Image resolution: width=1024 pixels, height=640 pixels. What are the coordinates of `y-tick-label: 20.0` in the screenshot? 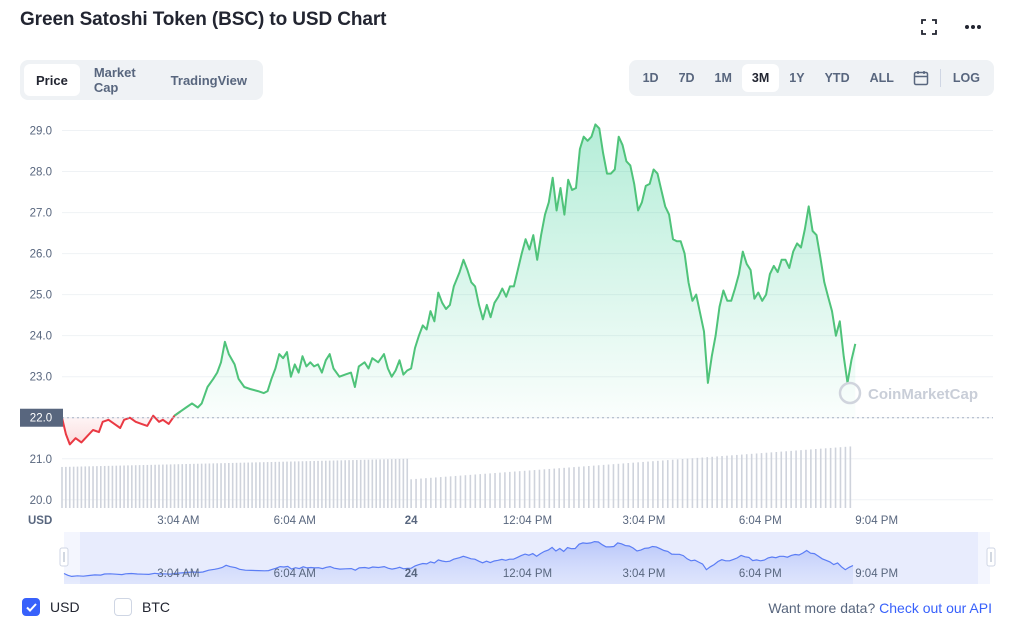 It's located at (41, 501).